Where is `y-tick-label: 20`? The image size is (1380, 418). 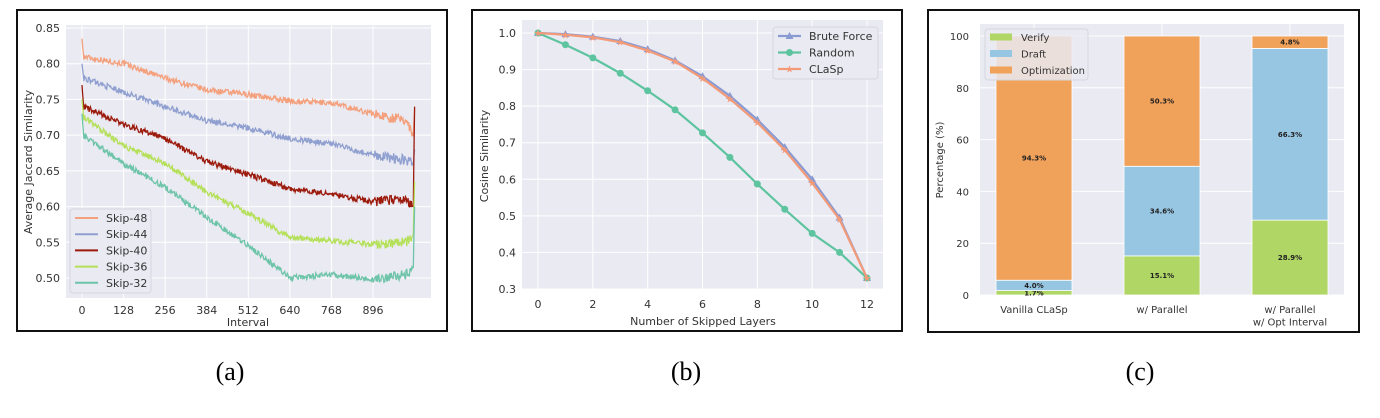
y-tick-label: 20 is located at coordinates (962, 244).